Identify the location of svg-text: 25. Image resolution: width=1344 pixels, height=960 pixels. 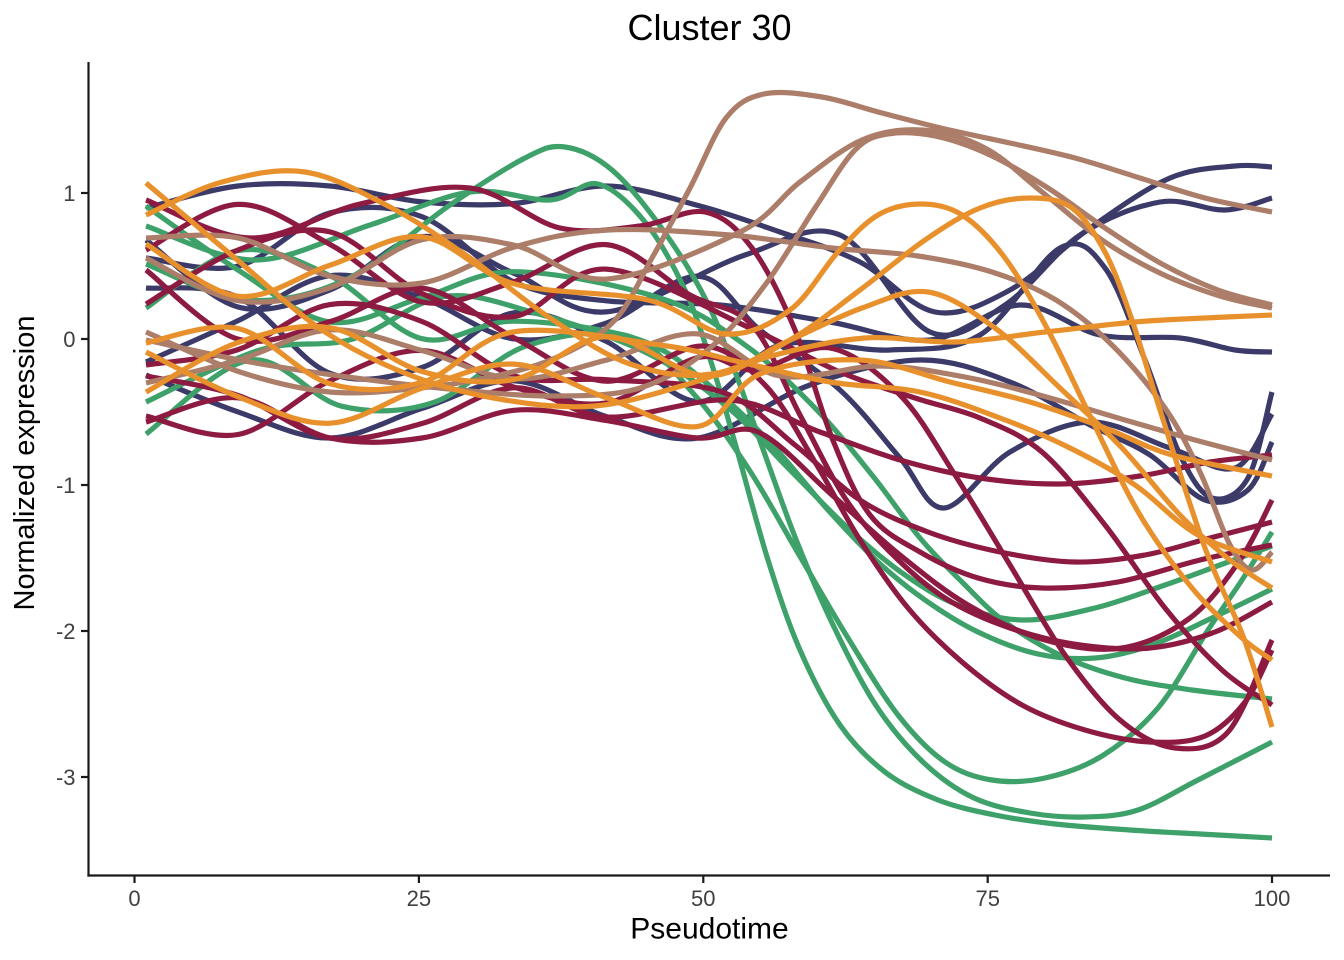
(419, 898).